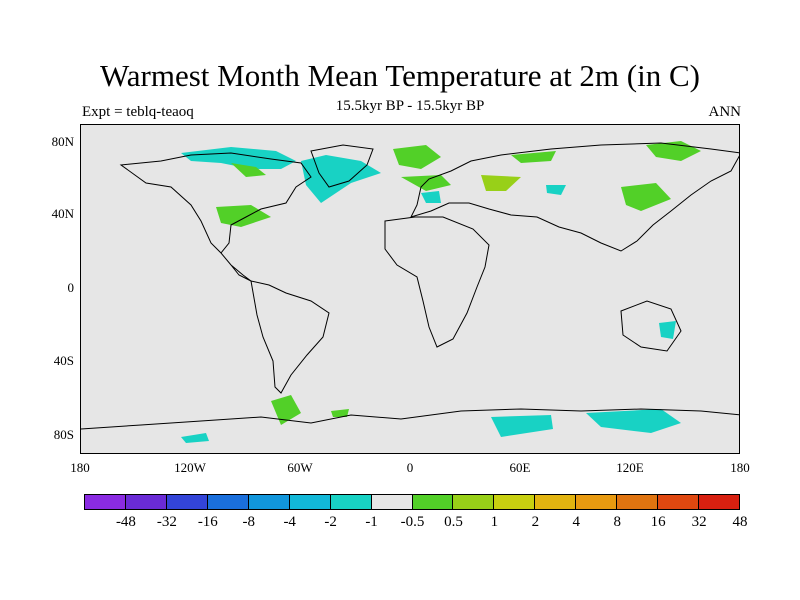 This screenshot has width=800, height=600. What do you see at coordinates (410, 419) in the screenshot?
I see `coastline-antarctica` at bounding box center [410, 419].